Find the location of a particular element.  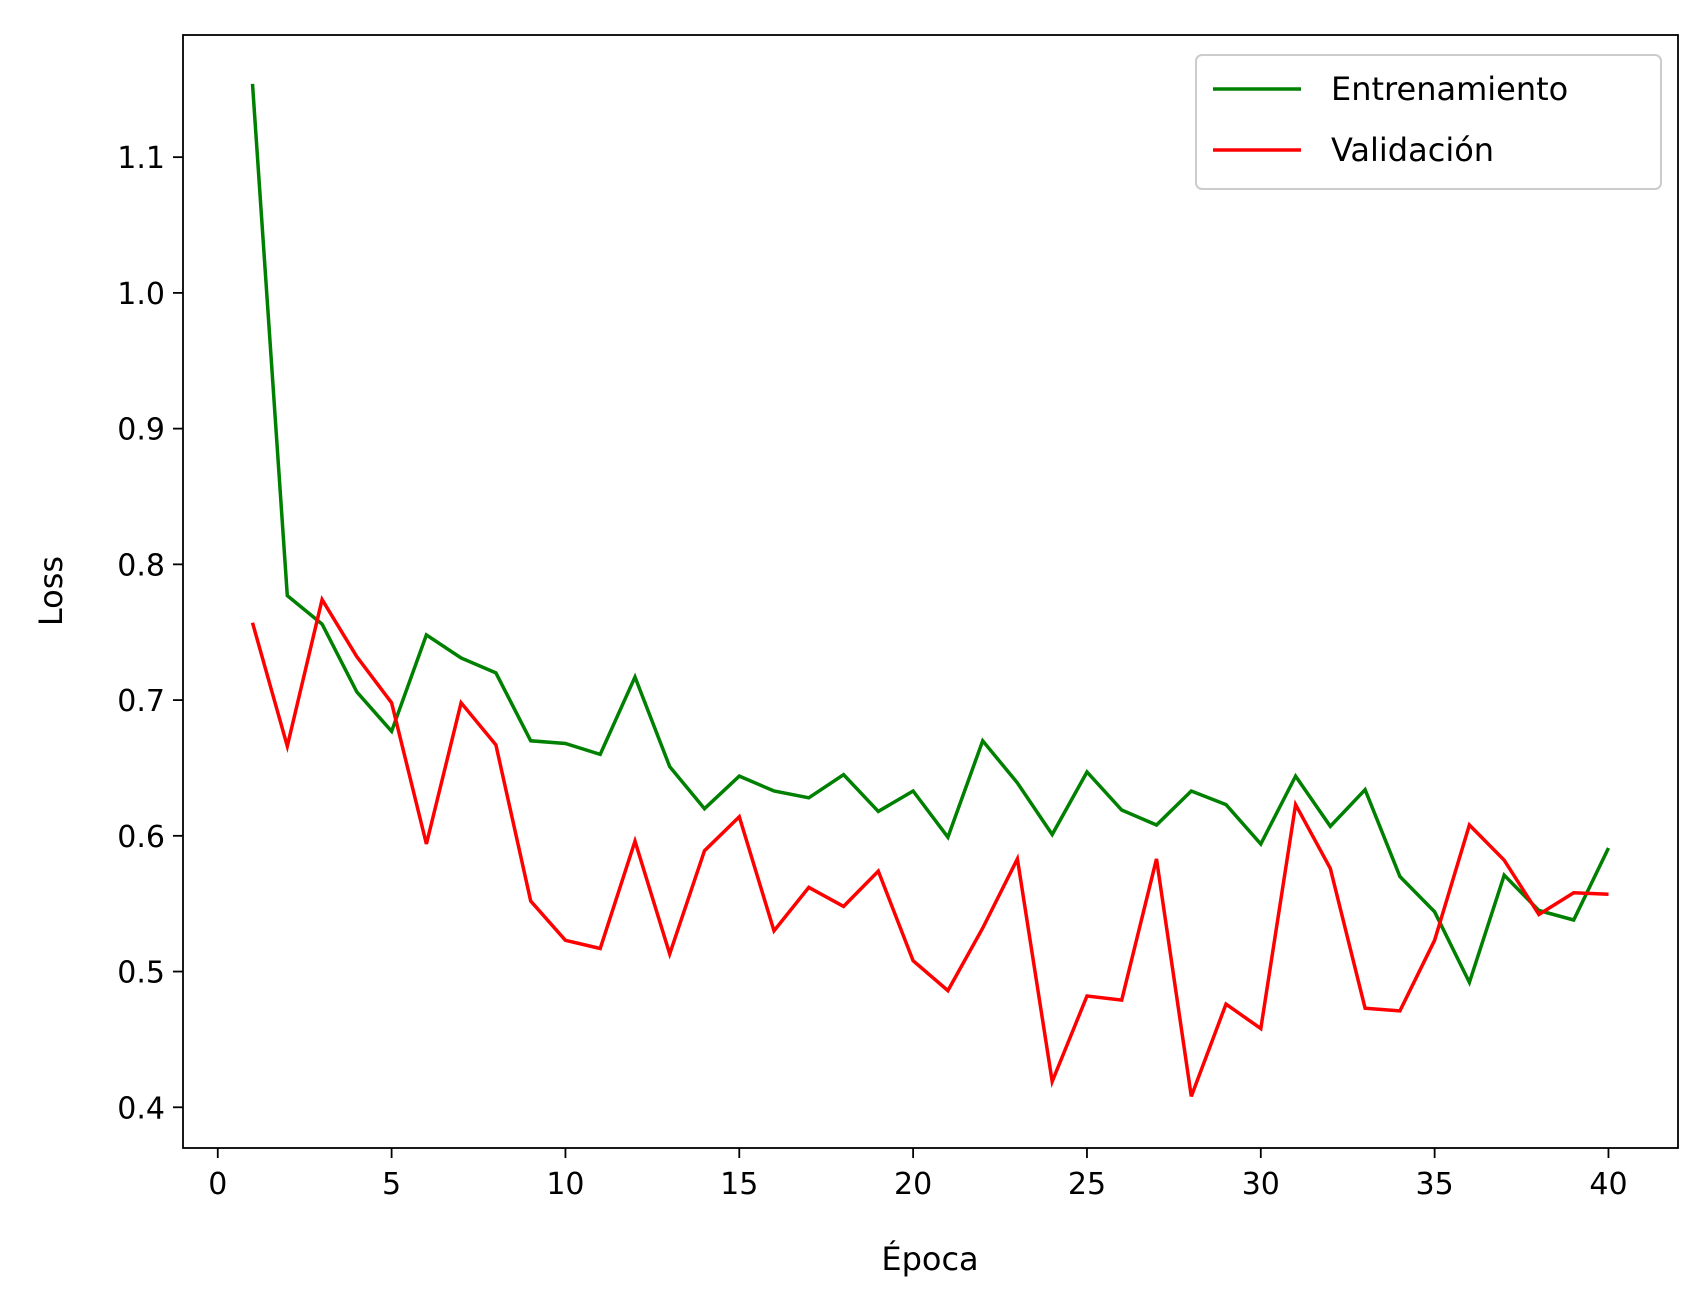

y-tick-label: 0.9 is located at coordinates (141, 430).